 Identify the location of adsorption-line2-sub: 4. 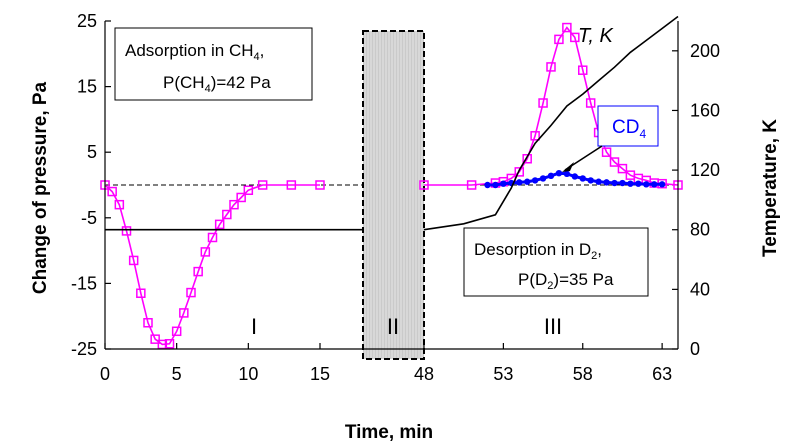
(208, 89).